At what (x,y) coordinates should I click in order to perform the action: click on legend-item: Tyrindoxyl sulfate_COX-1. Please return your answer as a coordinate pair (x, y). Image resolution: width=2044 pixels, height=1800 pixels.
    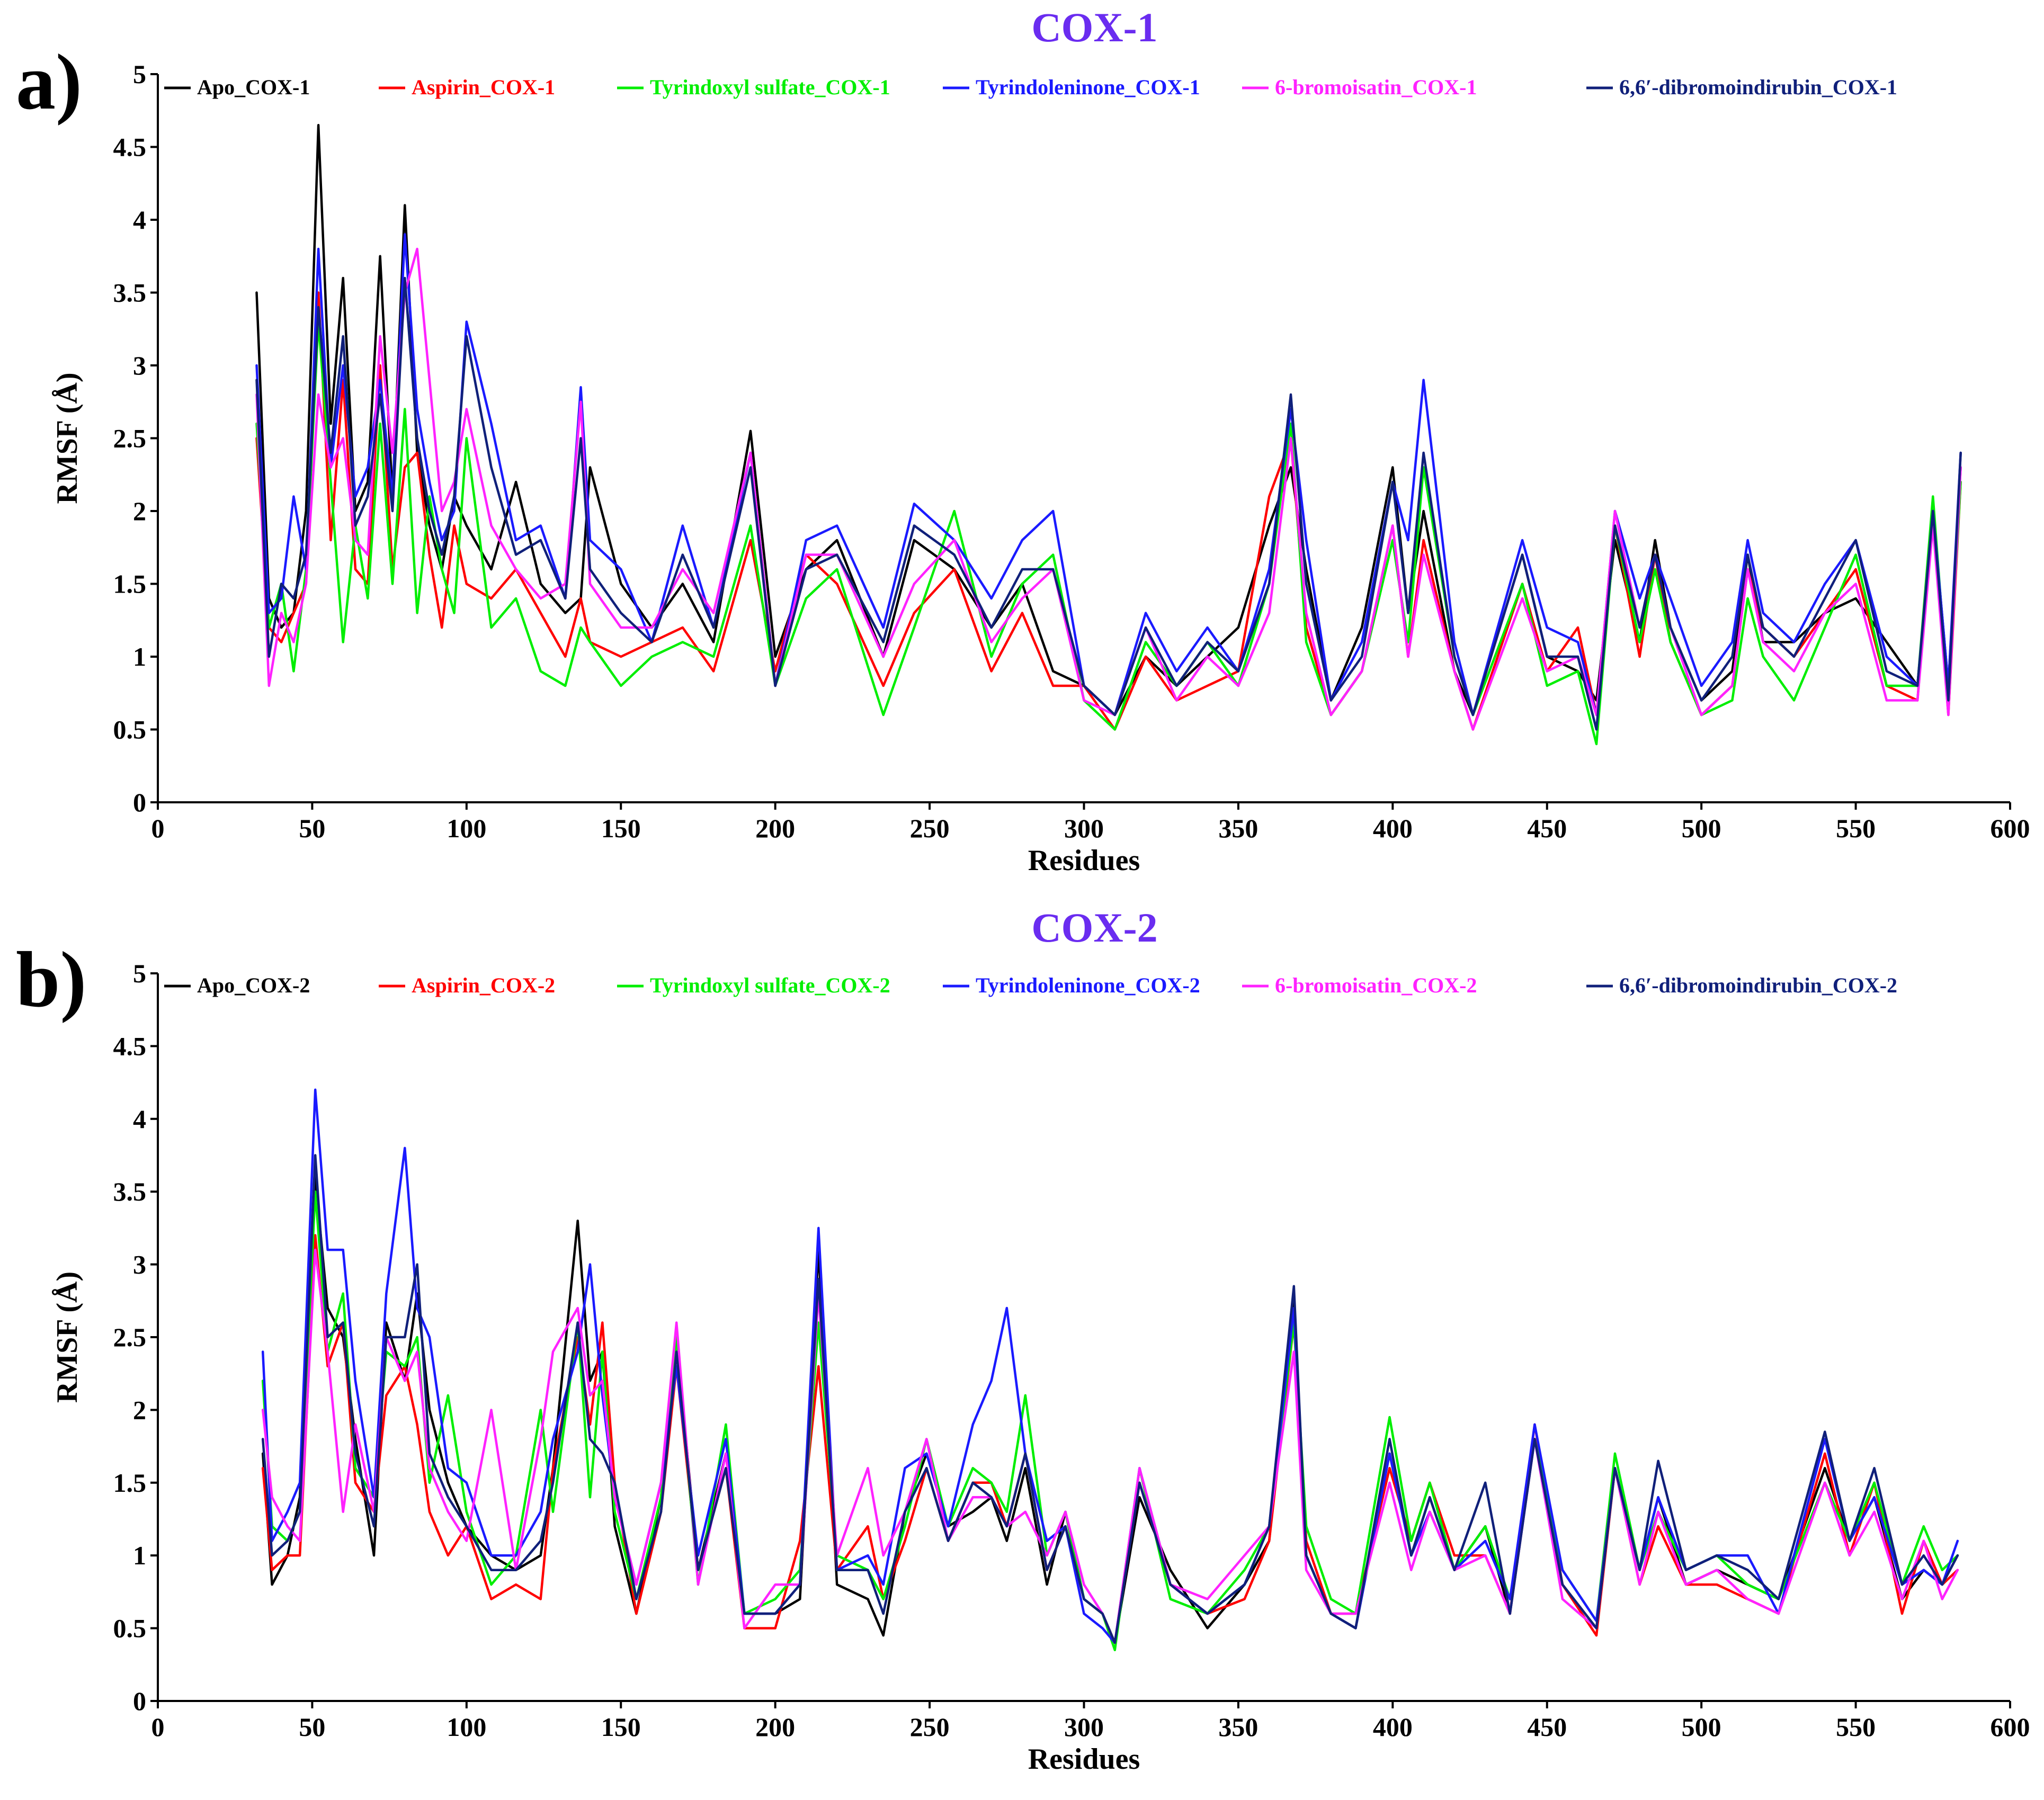
    Looking at the image, I should click on (753, 87).